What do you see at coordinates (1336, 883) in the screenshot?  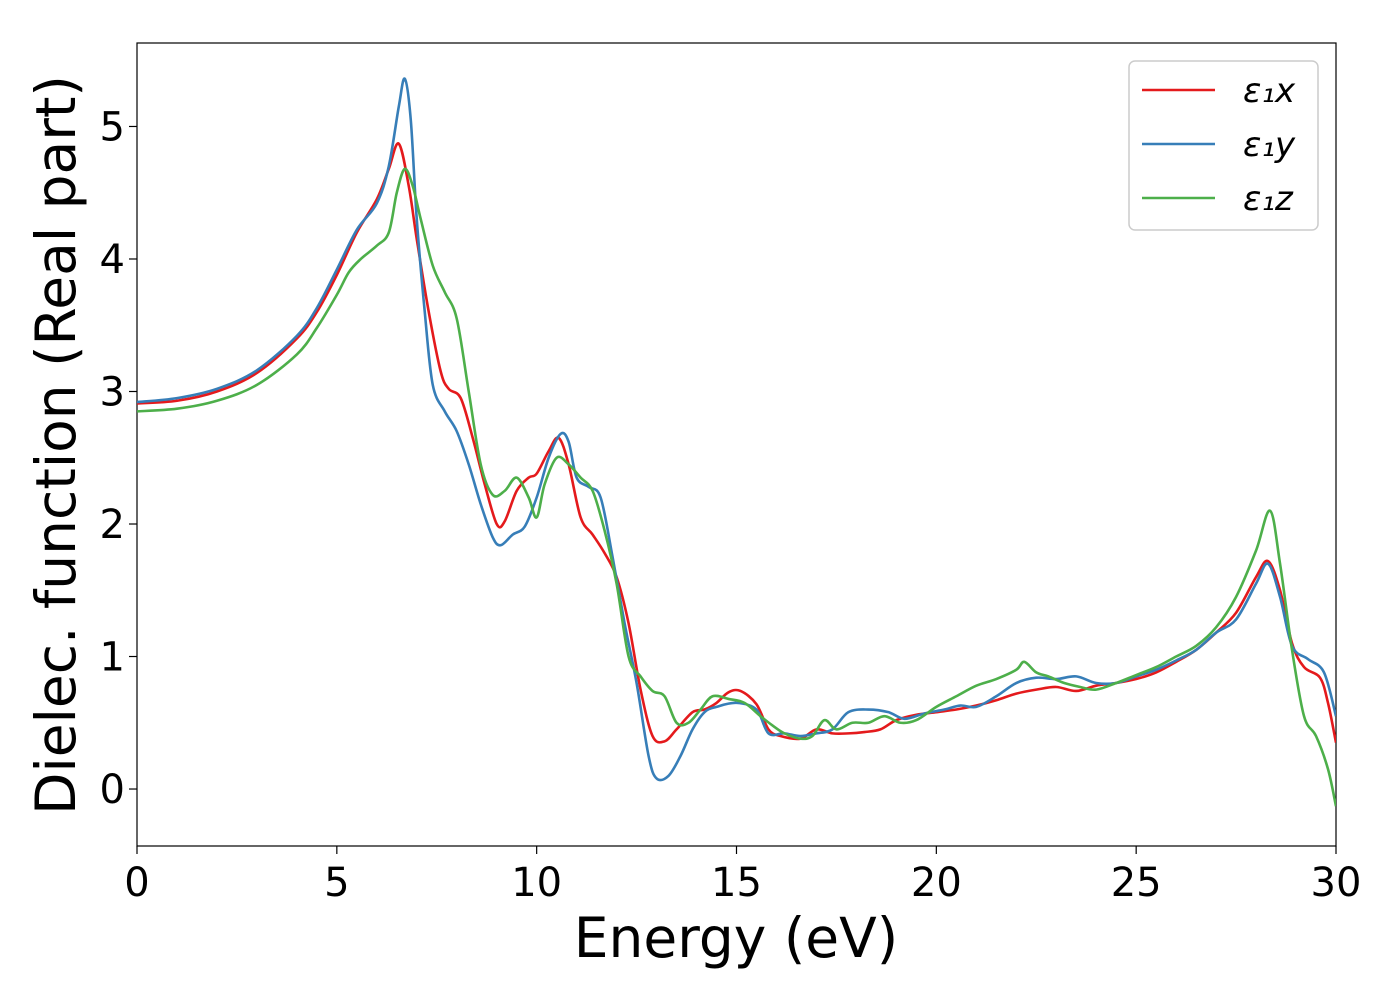 I see `x-tick-label: 30` at bounding box center [1336, 883].